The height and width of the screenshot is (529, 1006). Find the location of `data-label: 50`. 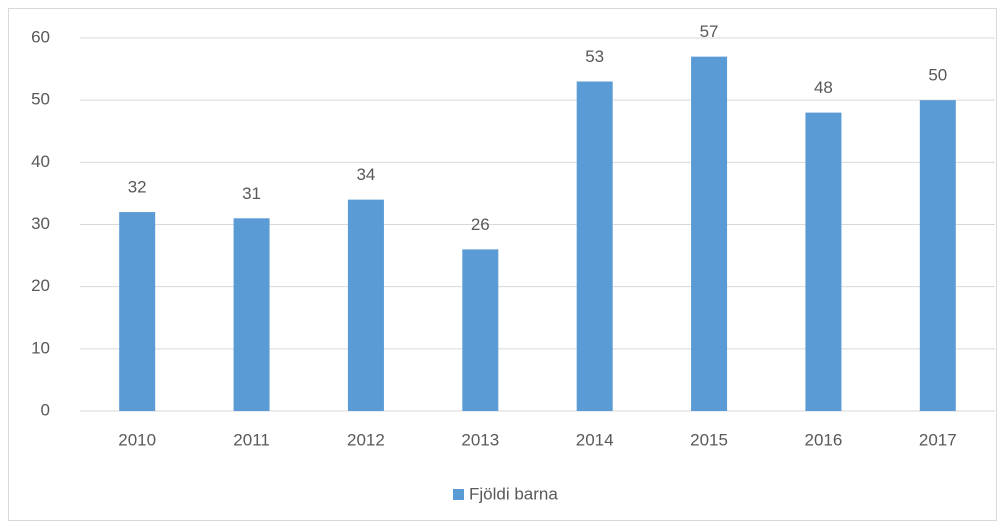

data-label: 50 is located at coordinates (937, 75).